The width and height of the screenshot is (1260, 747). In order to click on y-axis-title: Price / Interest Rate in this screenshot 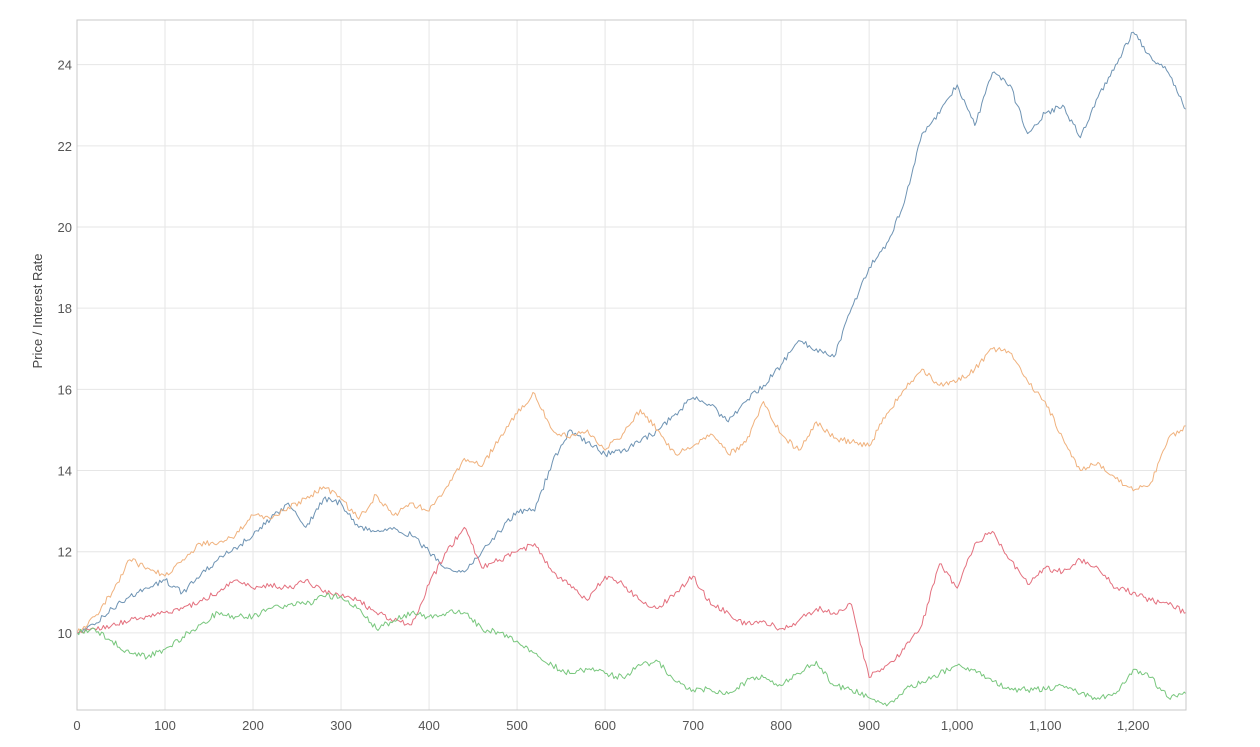, I will do `click(37, 311)`.